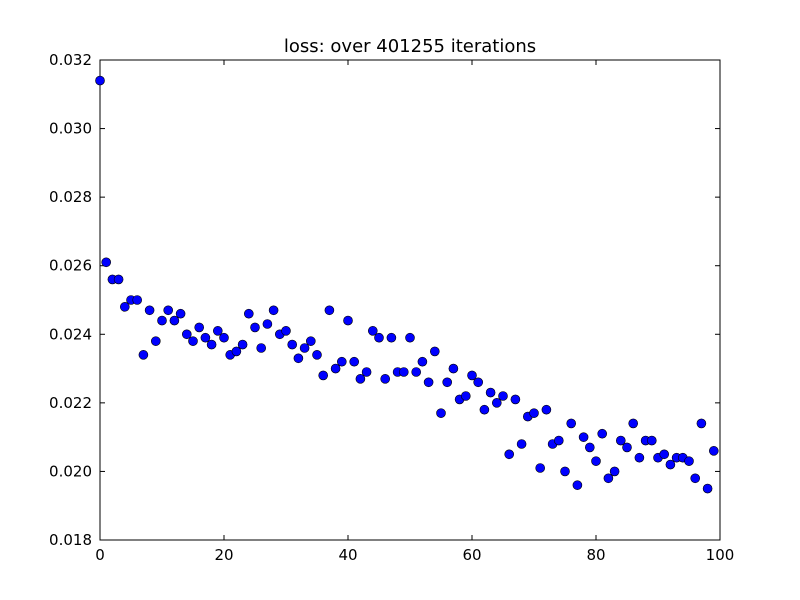 The height and width of the screenshot is (600, 800). What do you see at coordinates (70, 403) in the screenshot?
I see `y-tick-label: 0.022` at bounding box center [70, 403].